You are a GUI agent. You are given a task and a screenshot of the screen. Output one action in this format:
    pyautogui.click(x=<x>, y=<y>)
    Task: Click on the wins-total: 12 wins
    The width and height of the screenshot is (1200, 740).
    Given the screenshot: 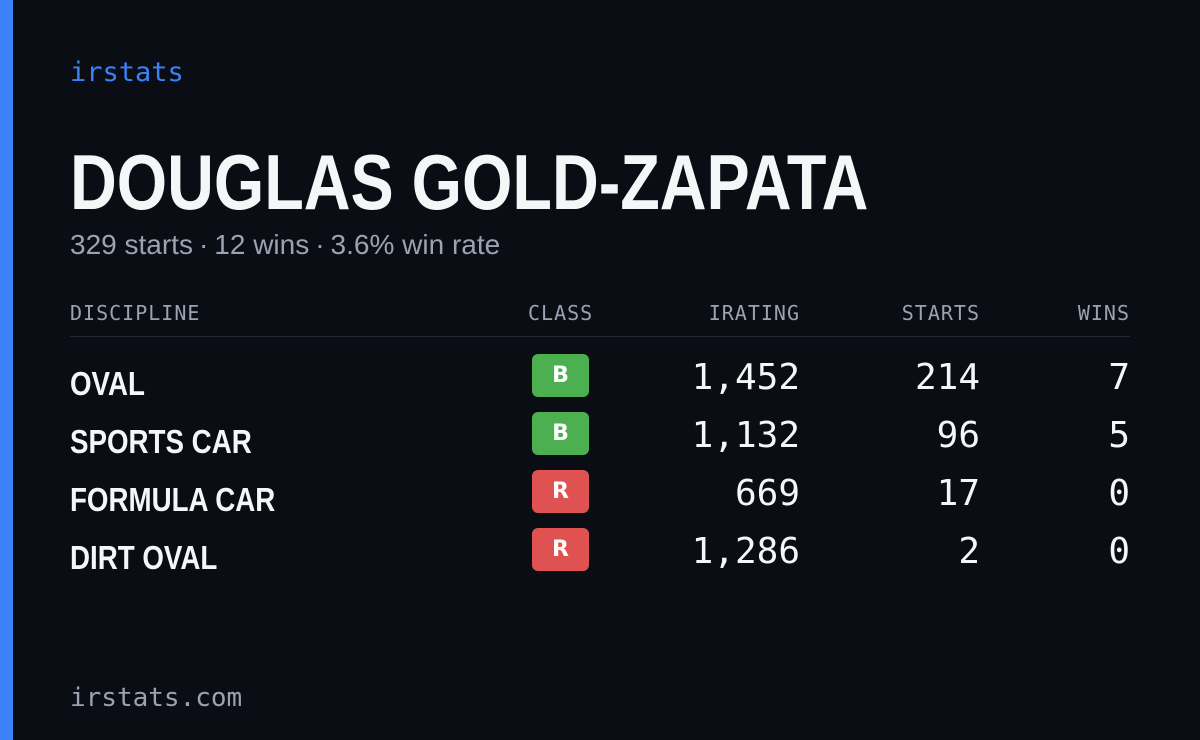 What is the action you would take?
    pyautogui.click(x=262, y=244)
    